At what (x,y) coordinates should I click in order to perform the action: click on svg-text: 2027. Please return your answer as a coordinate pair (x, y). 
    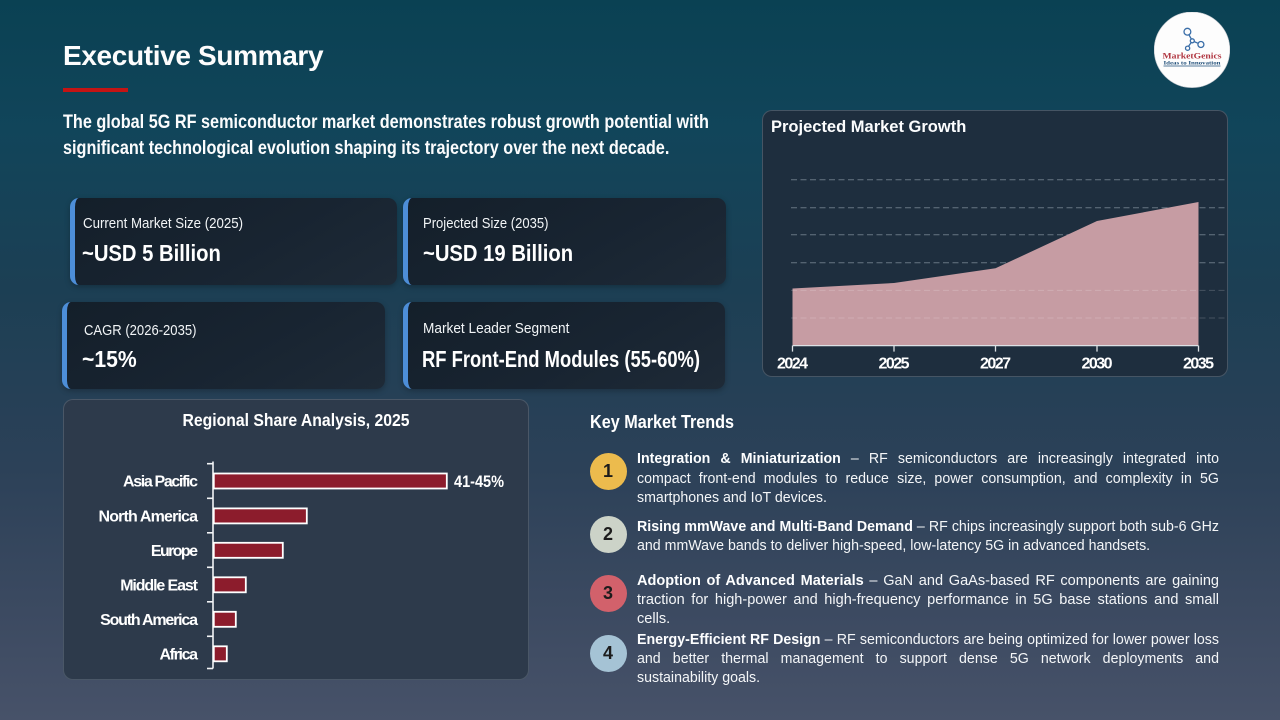
    Looking at the image, I should click on (995, 364).